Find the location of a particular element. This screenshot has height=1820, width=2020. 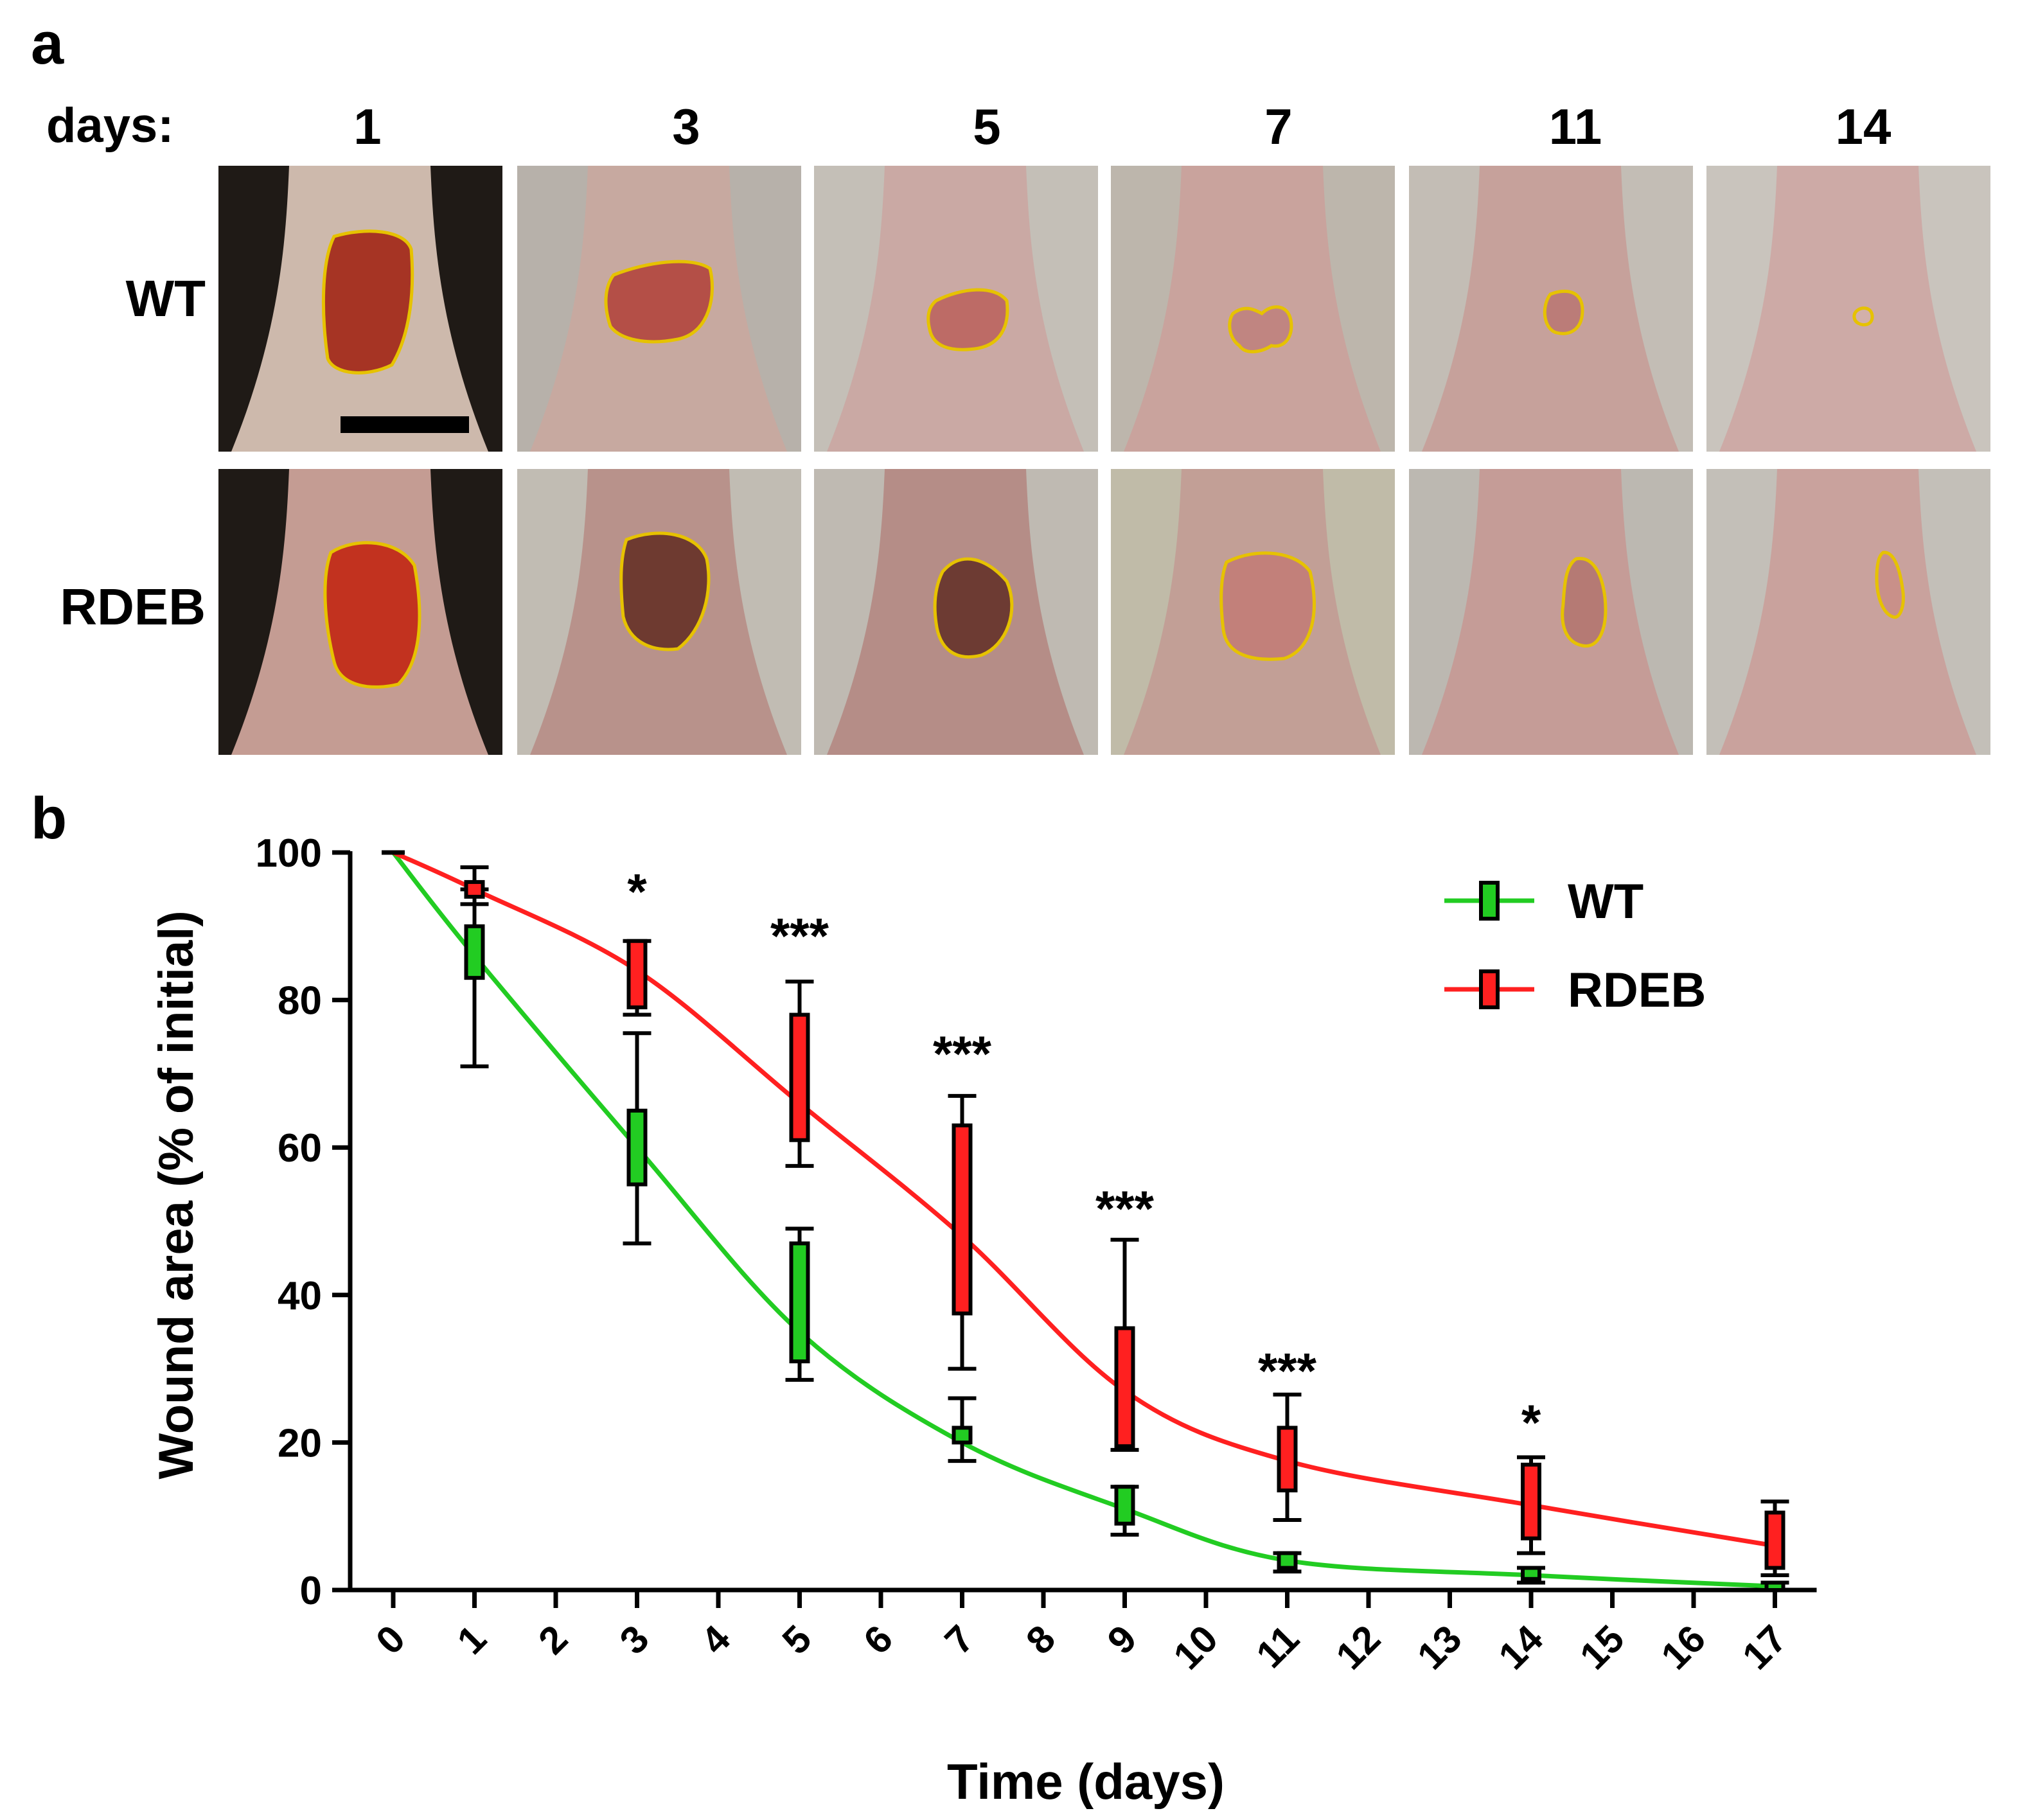

panel-a-letter: a is located at coordinates (47, 43).